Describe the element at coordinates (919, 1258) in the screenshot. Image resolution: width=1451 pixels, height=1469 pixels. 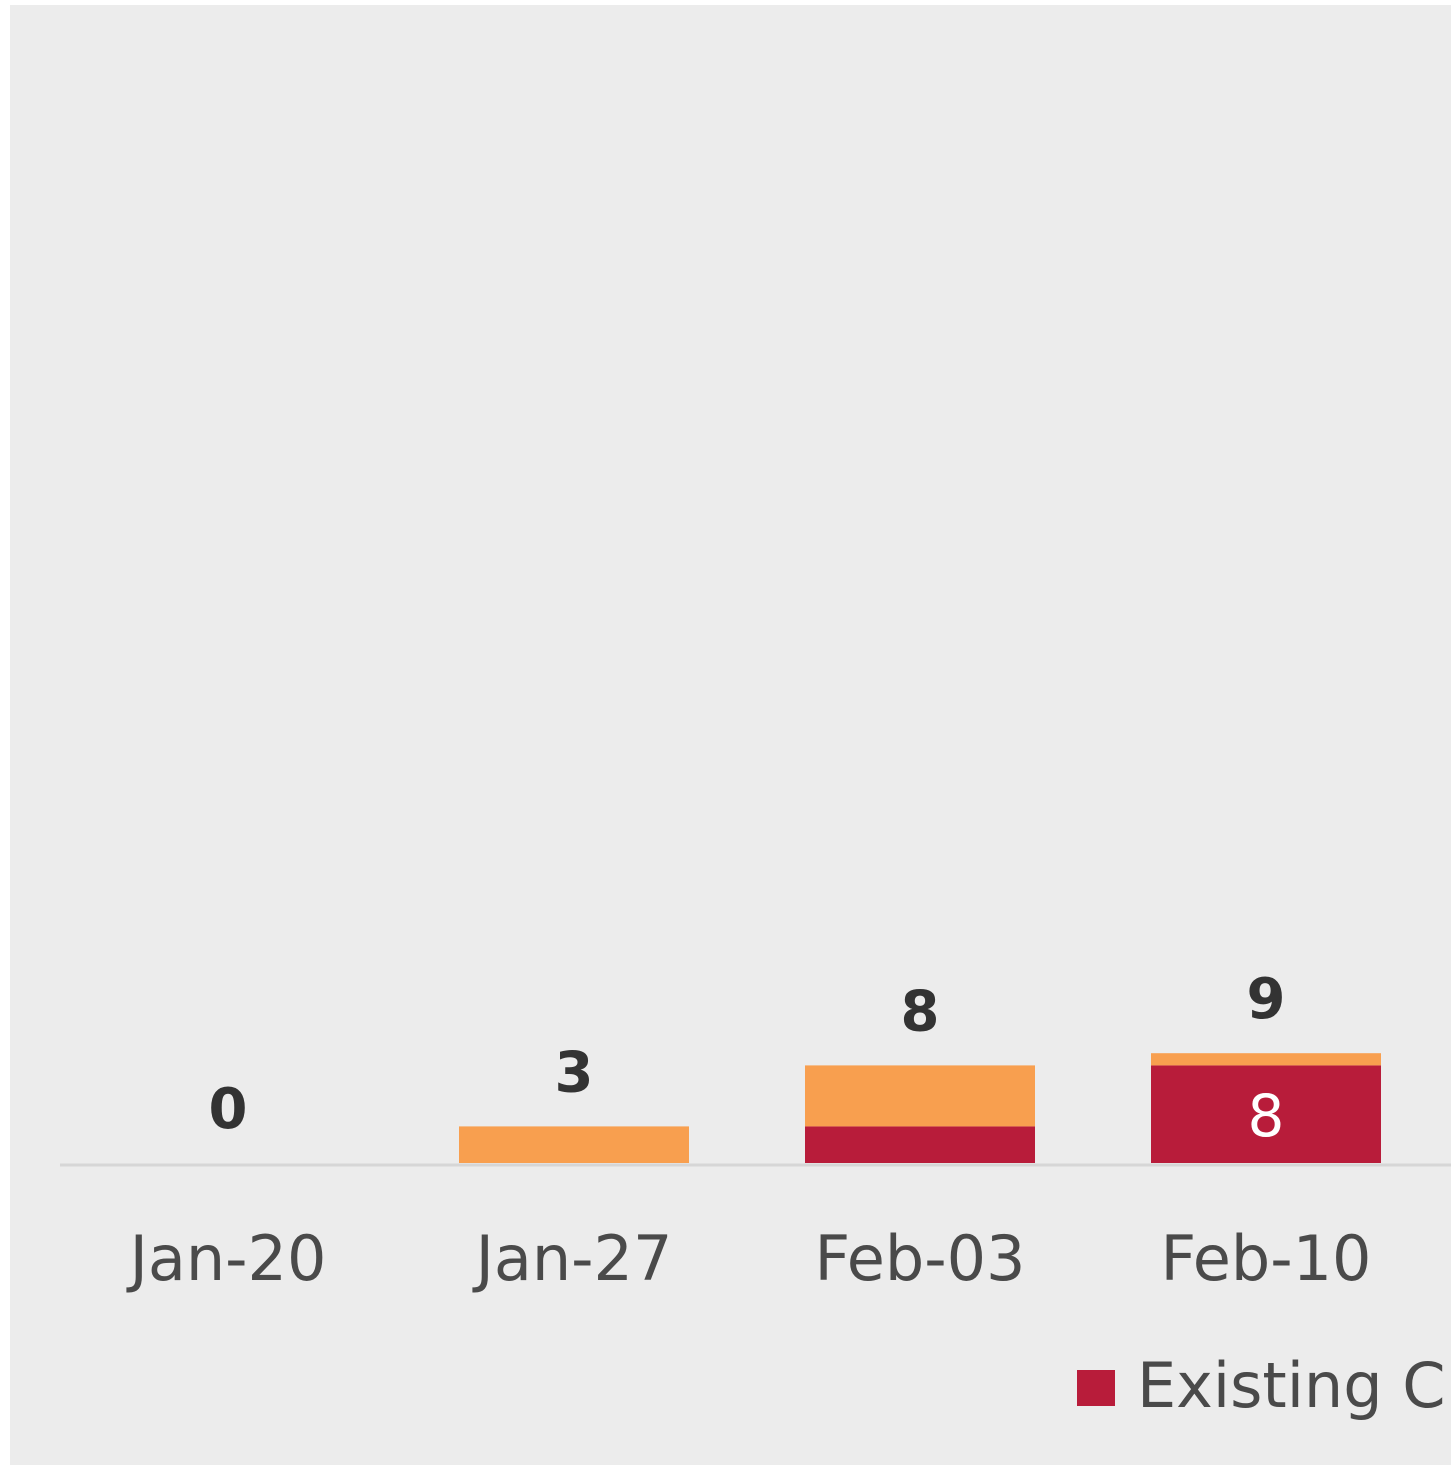
I see `x-tick-label-feb-03: Feb-03` at that location.